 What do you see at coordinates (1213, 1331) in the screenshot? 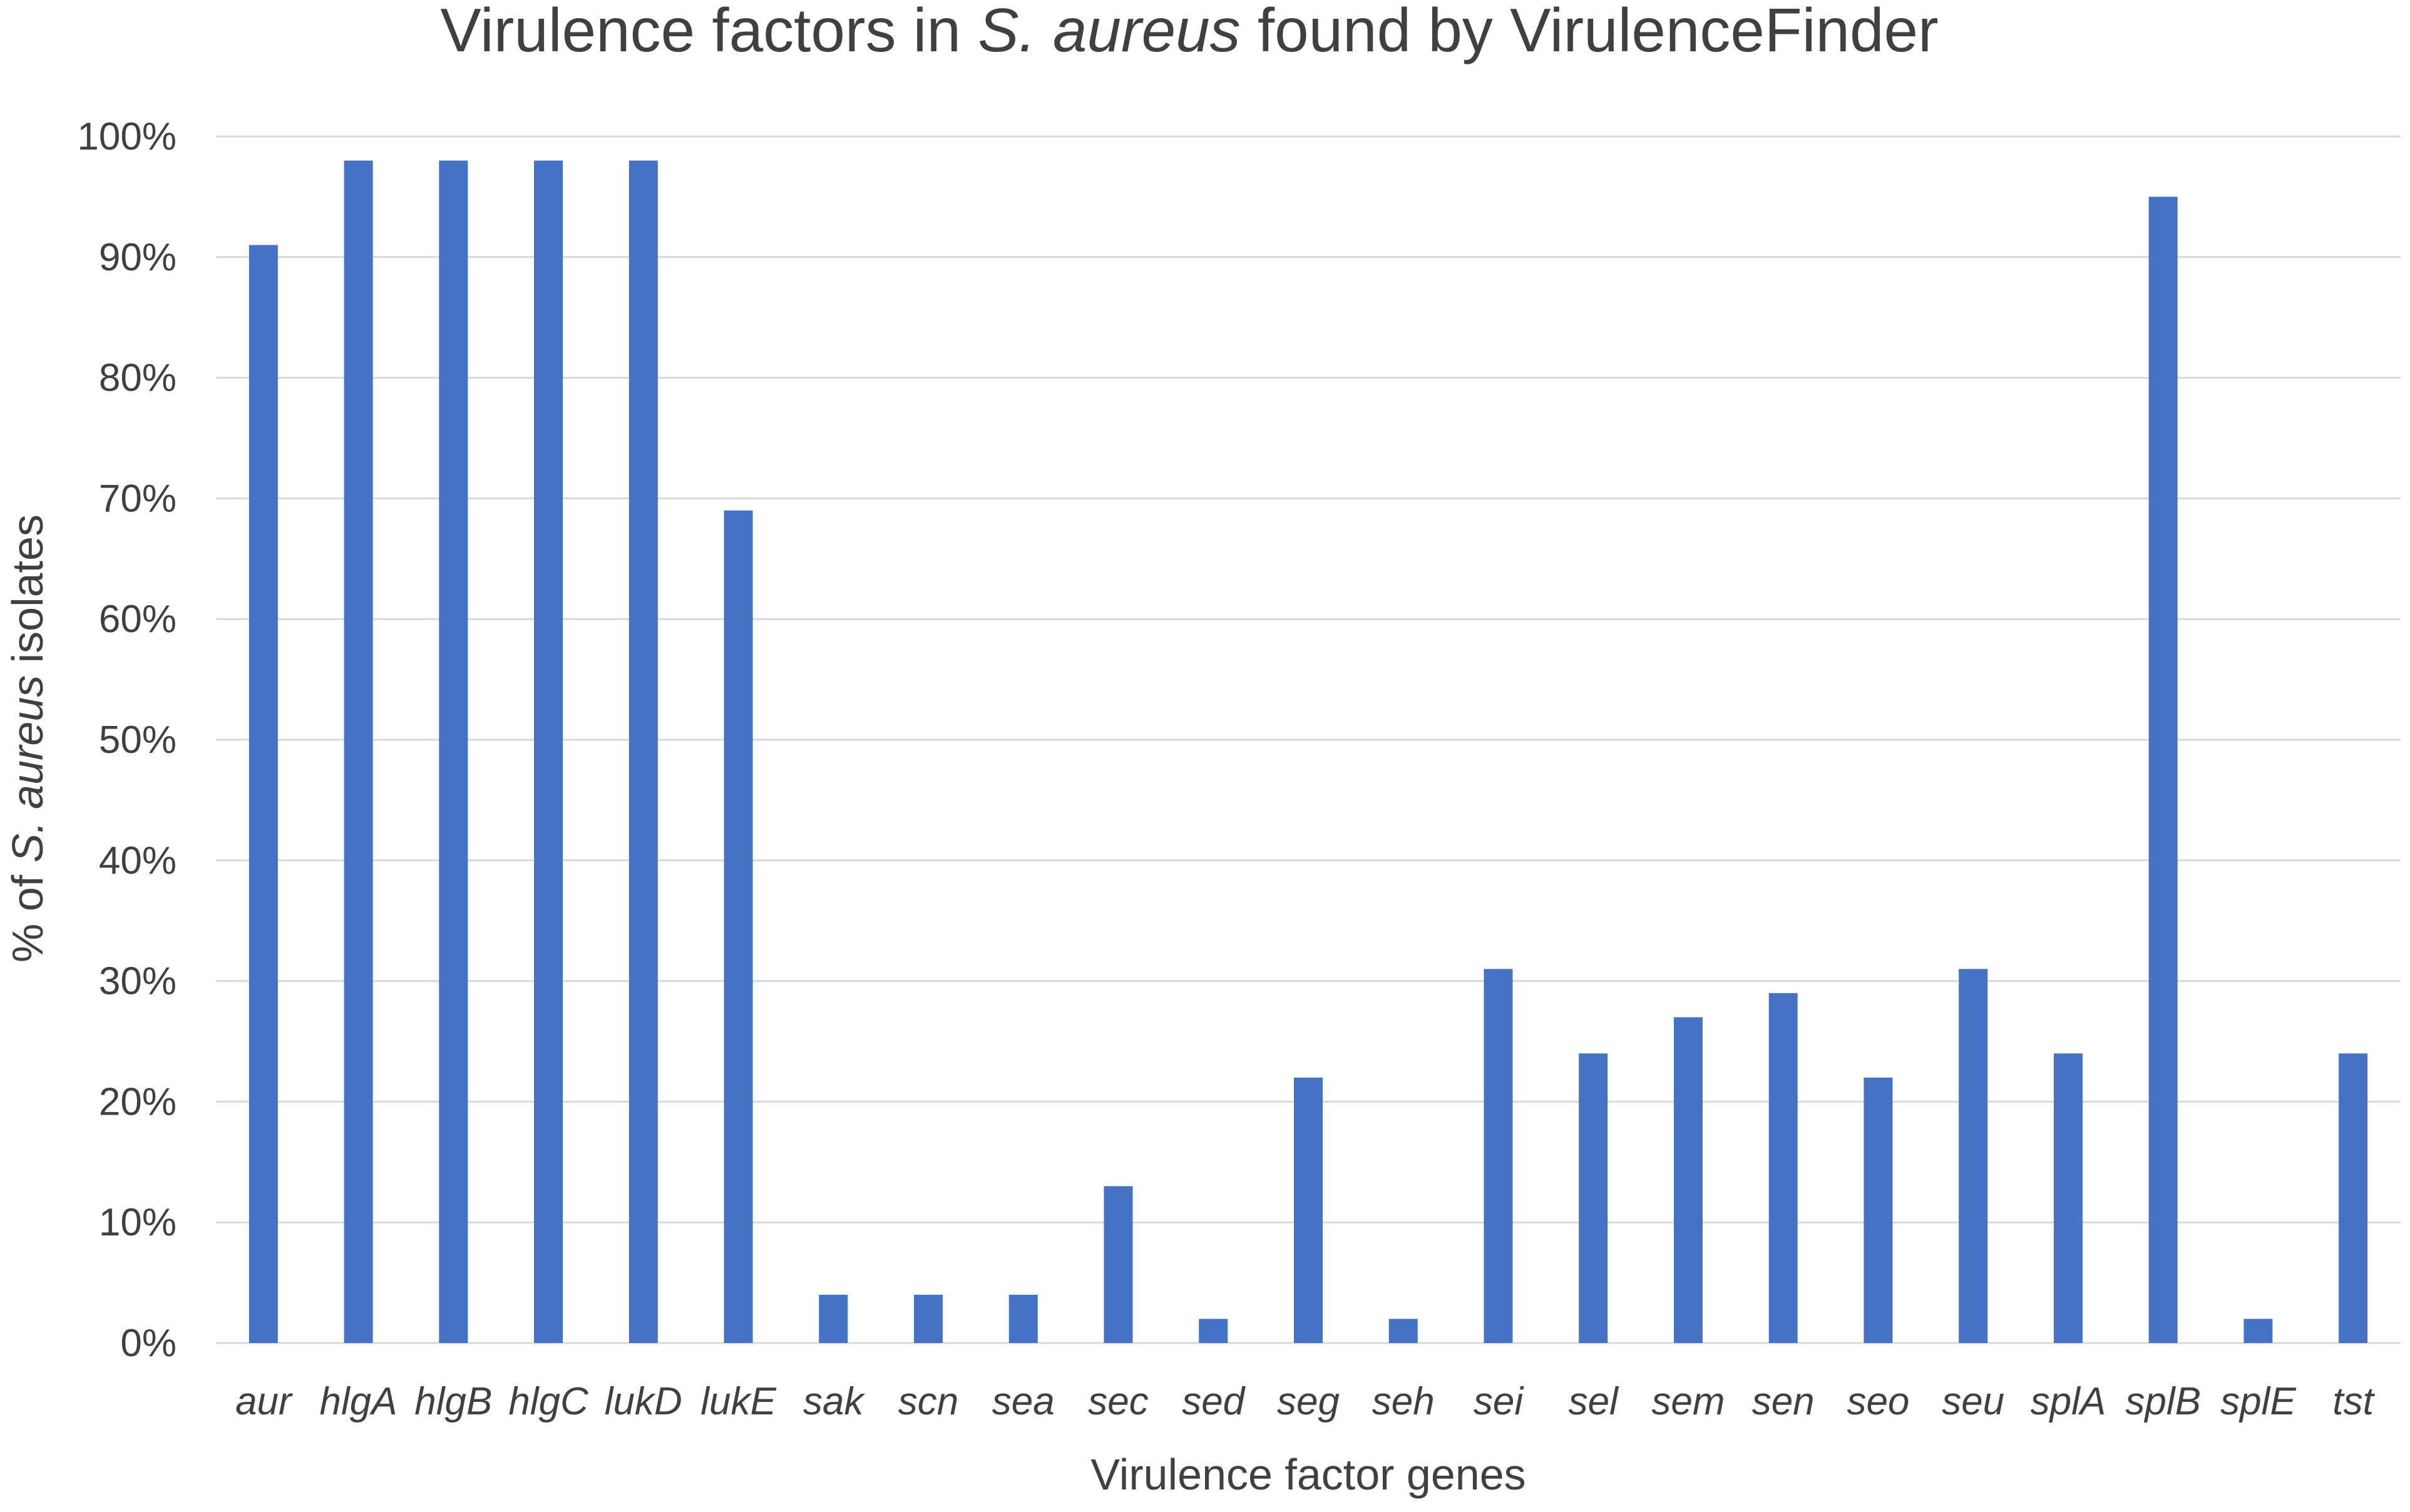
I see `bar-sed` at bounding box center [1213, 1331].